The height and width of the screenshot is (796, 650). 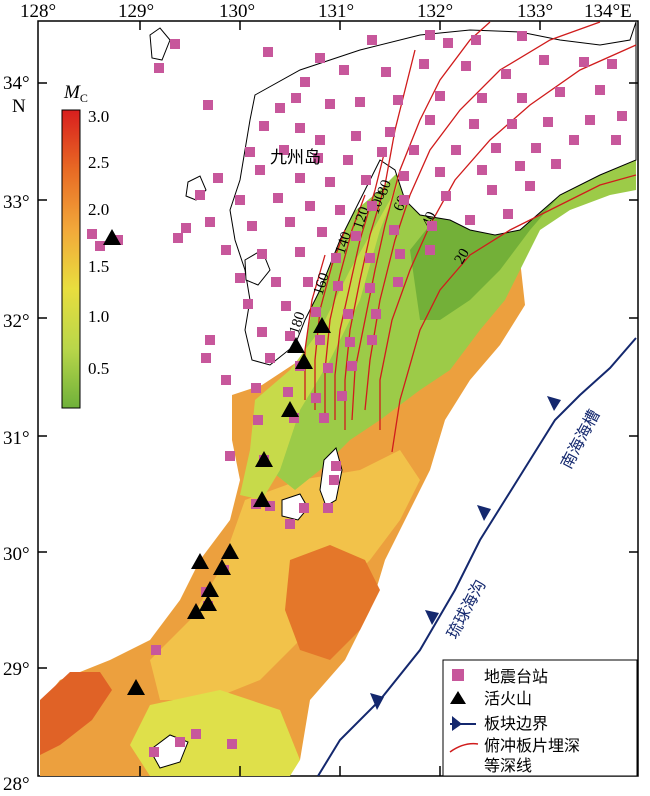 What do you see at coordinates (98, 162) in the screenshot?
I see `colorbar-tick: 2.5` at bounding box center [98, 162].